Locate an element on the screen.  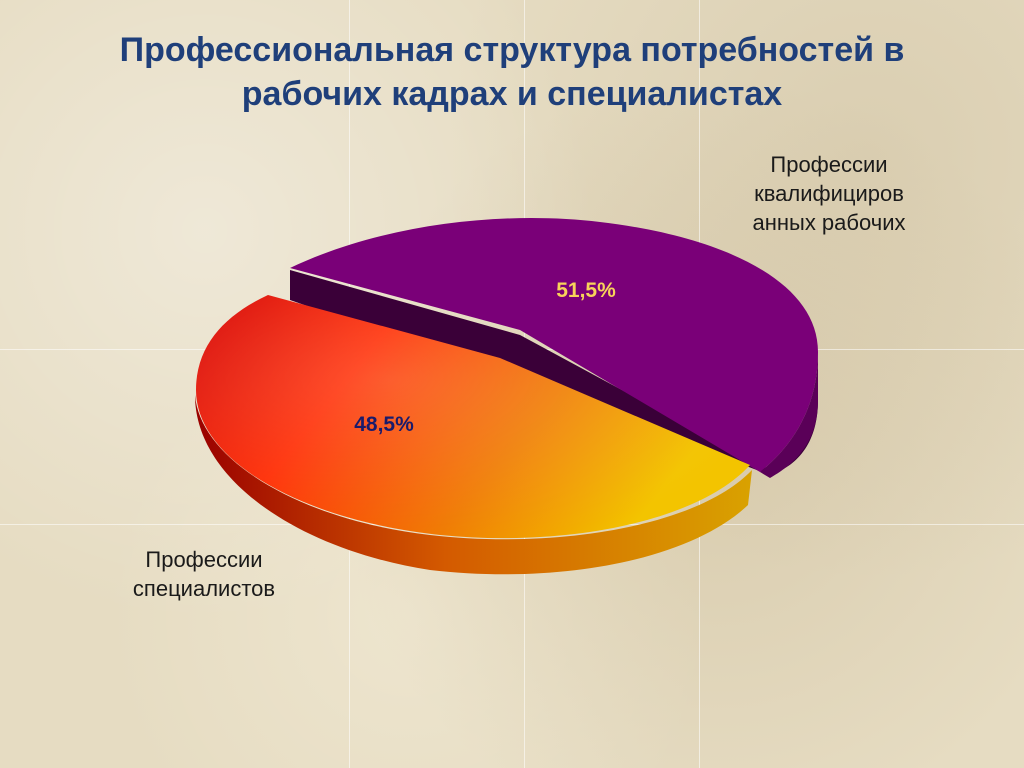
legend-label-workers-line: анных рабочих is located at coordinates (829, 222).